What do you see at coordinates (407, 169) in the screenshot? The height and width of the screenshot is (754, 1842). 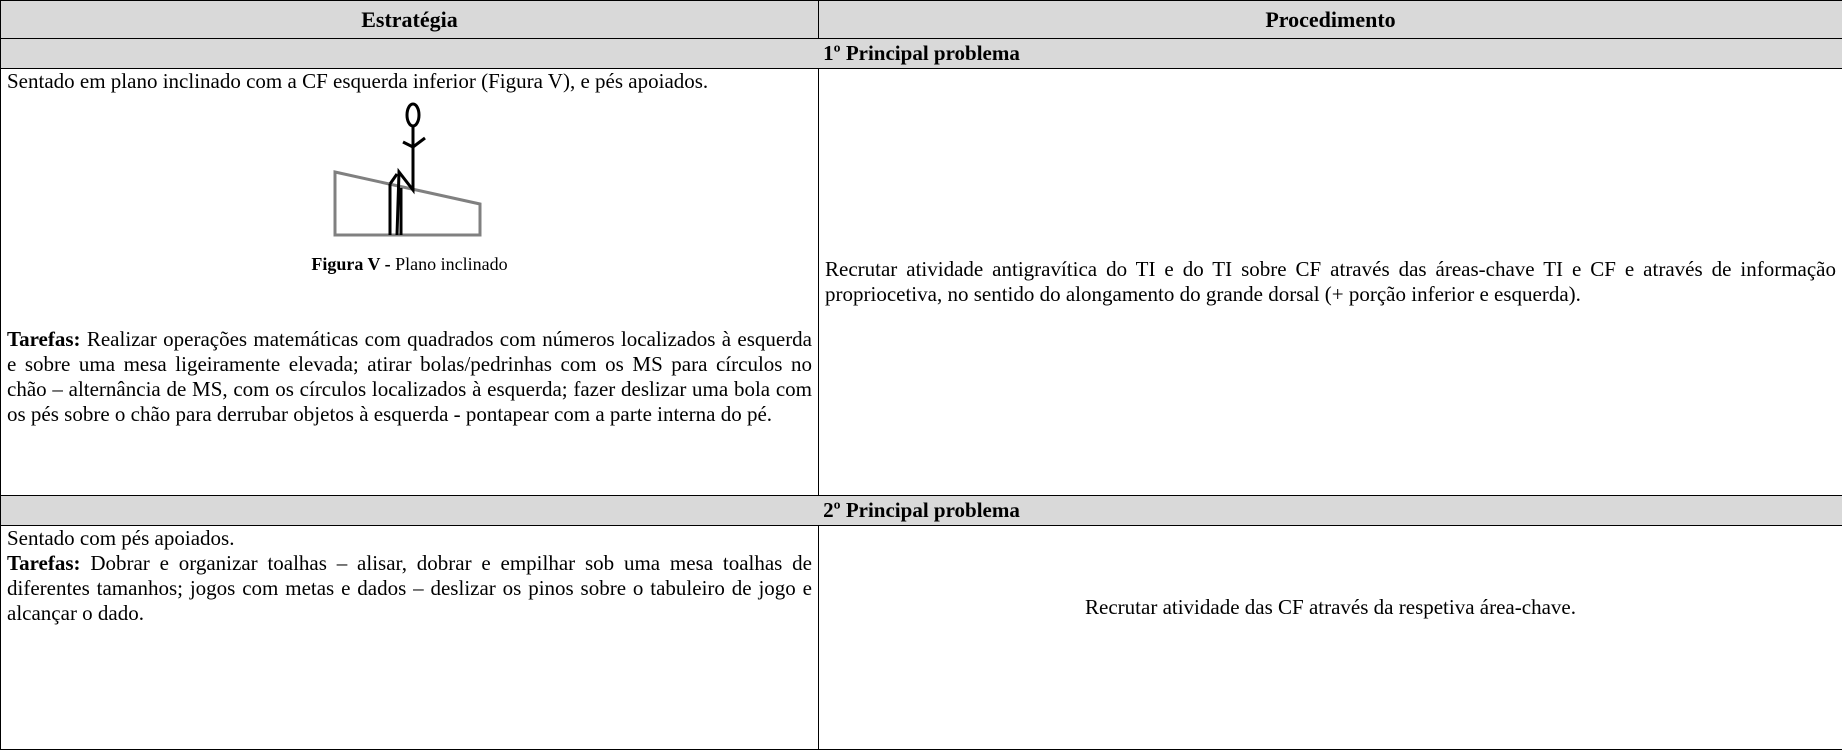 I see `figure` at bounding box center [407, 169].